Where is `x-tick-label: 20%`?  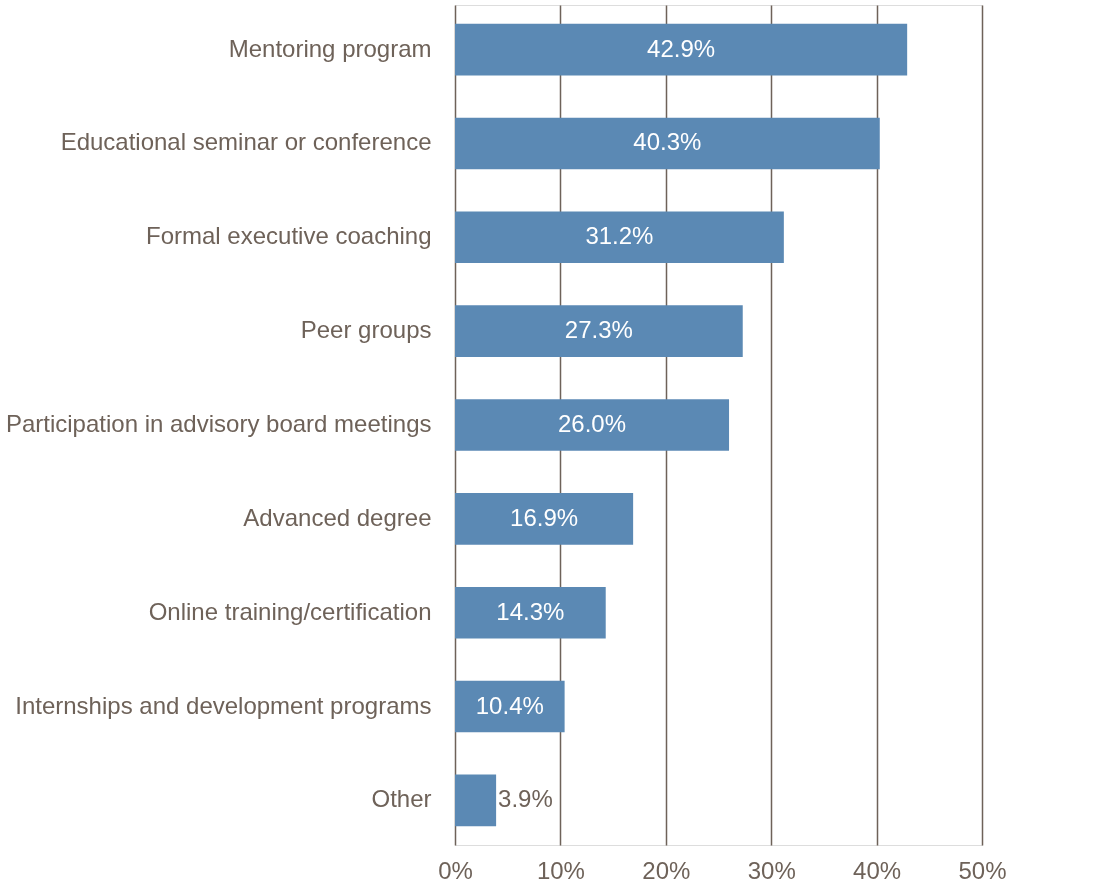 x-tick-label: 20% is located at coordinates (666, 870).